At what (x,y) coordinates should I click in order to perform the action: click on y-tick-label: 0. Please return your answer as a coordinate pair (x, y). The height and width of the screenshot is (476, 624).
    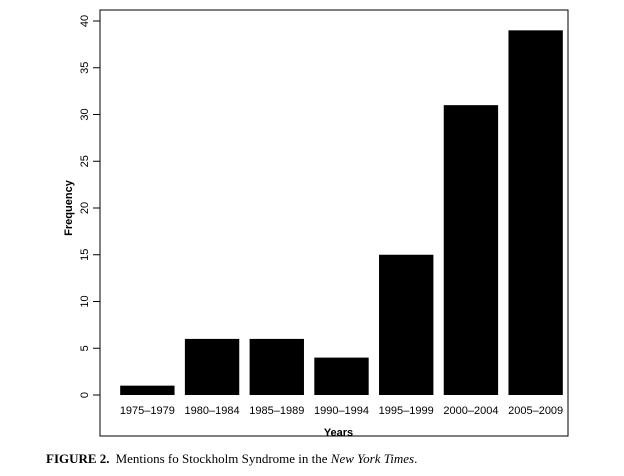
    Looking at the image, I should click on (85, 395).